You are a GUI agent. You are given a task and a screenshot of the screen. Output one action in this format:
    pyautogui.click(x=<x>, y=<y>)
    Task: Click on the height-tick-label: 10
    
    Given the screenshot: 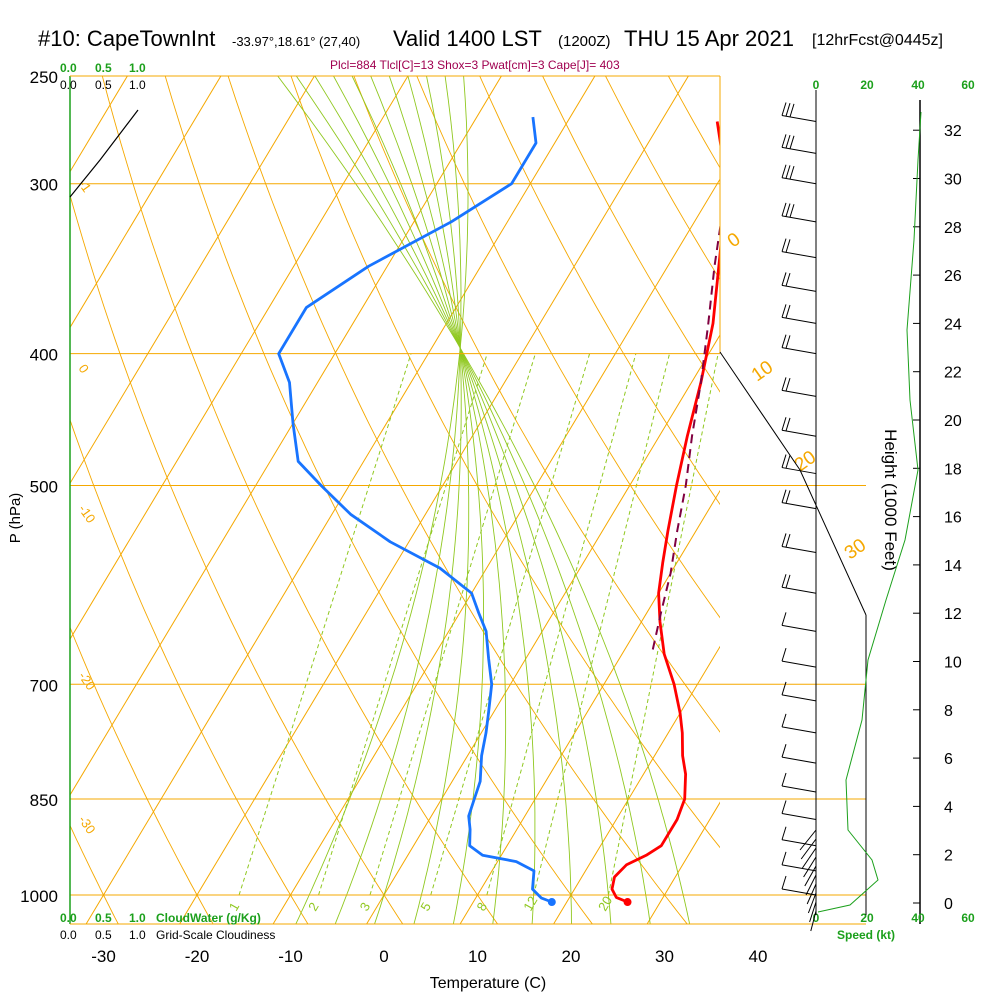 What is the action you would take?
    pyautogui.click(x=953, y=663)
    